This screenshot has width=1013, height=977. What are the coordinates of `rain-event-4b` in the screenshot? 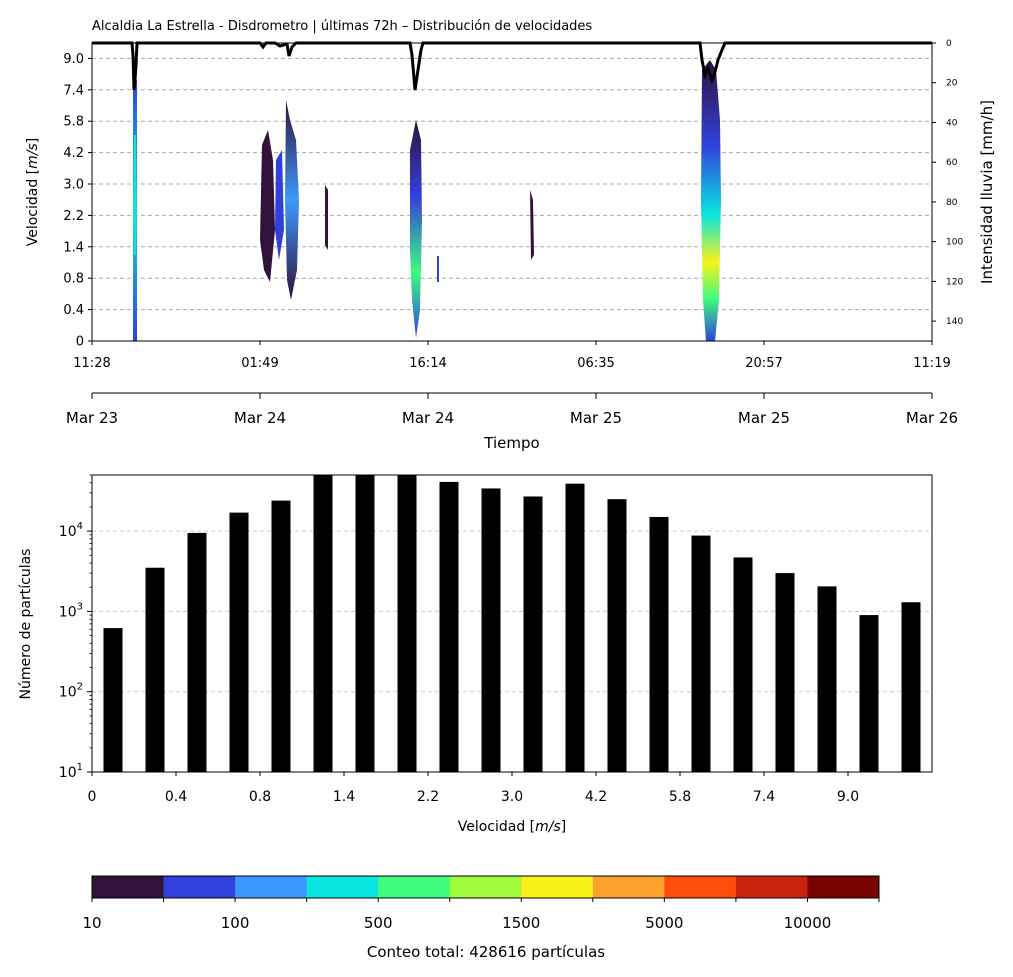 It's located at (438, 269).